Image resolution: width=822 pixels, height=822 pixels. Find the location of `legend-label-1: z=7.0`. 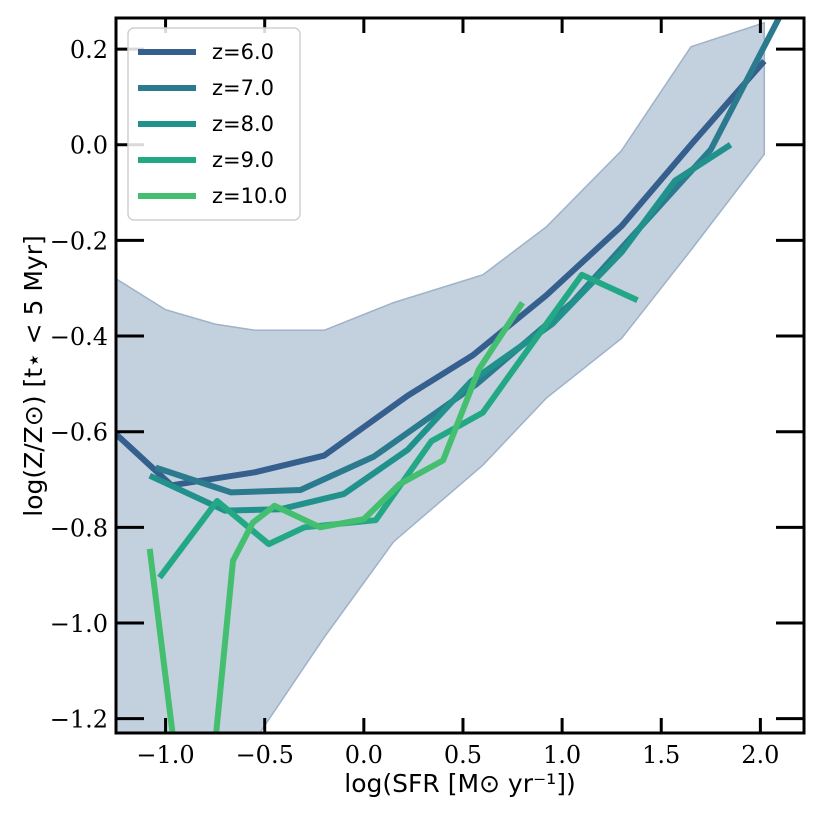

legend-label-1: z=7.0 is located at coordinates (243, 88).